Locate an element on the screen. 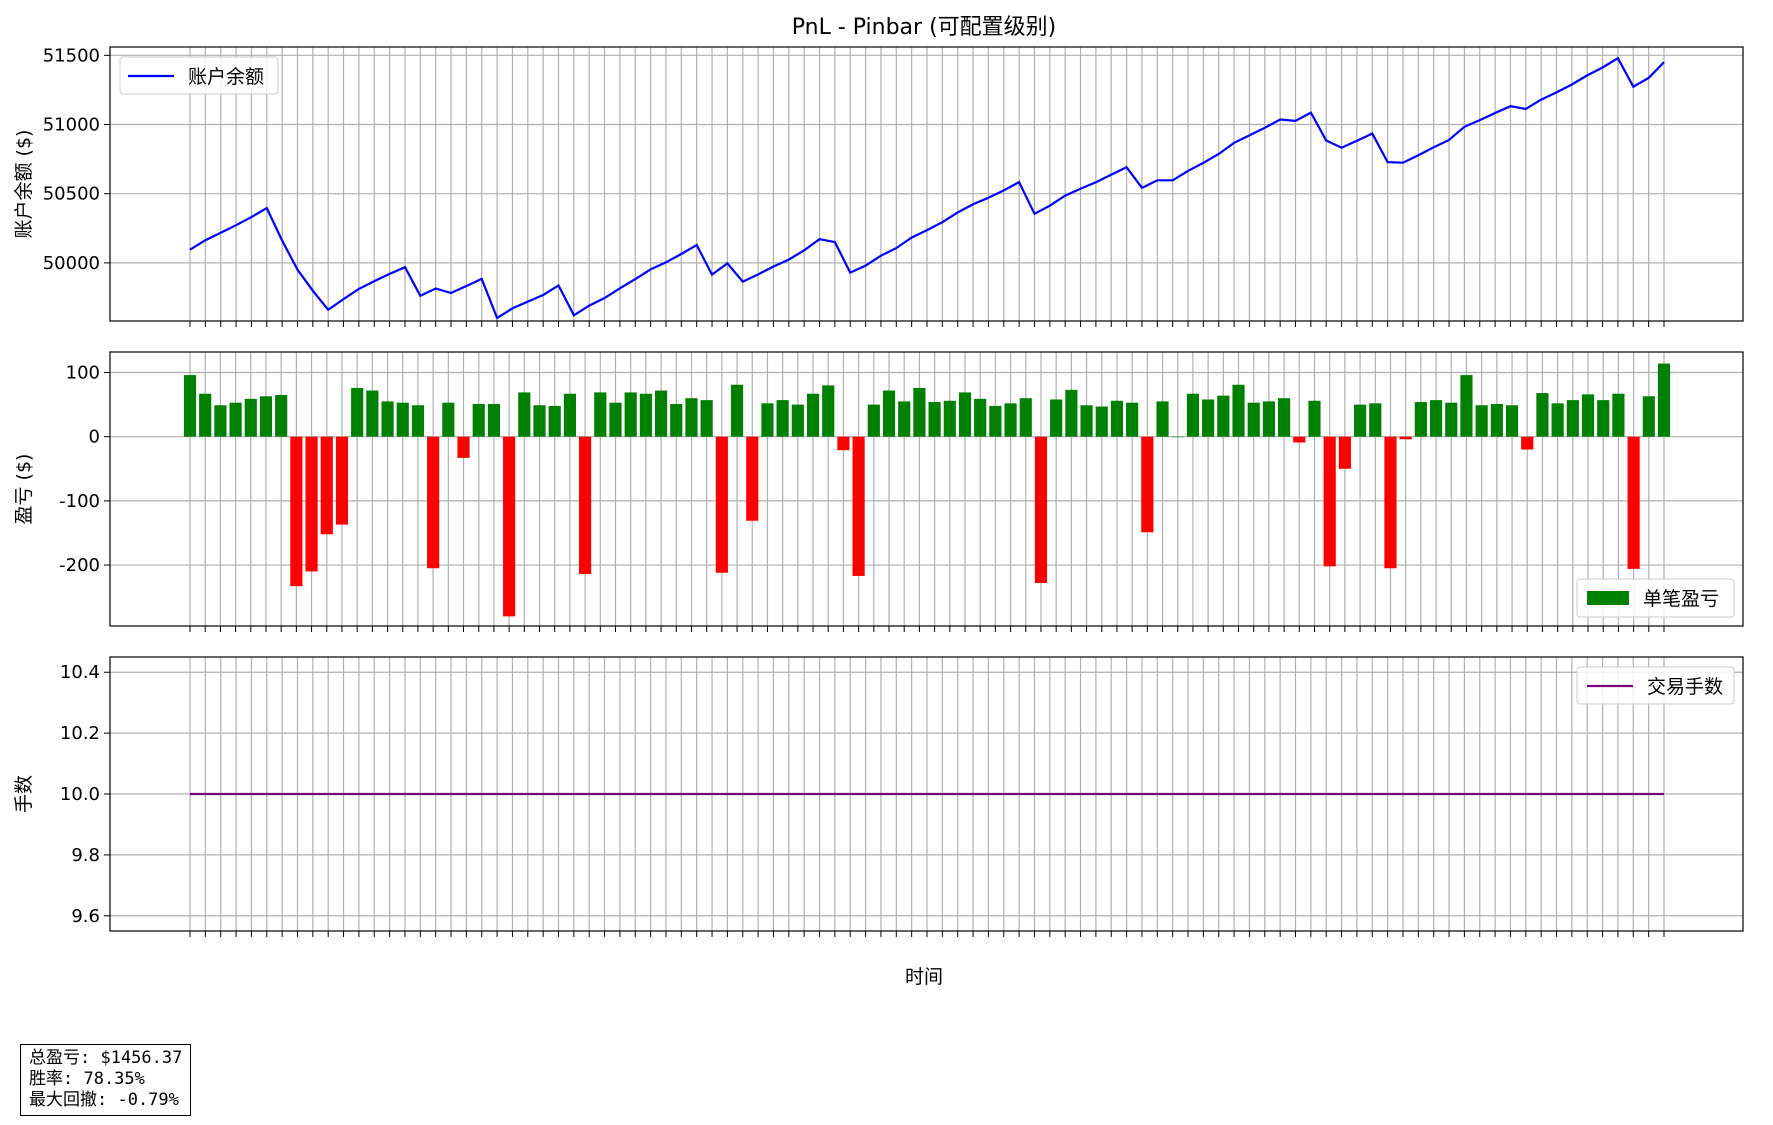 Image resolution: width=1773 pixels, height=1125 pixels. y-axis-label: 手数 is located at coordinates (24, 794).